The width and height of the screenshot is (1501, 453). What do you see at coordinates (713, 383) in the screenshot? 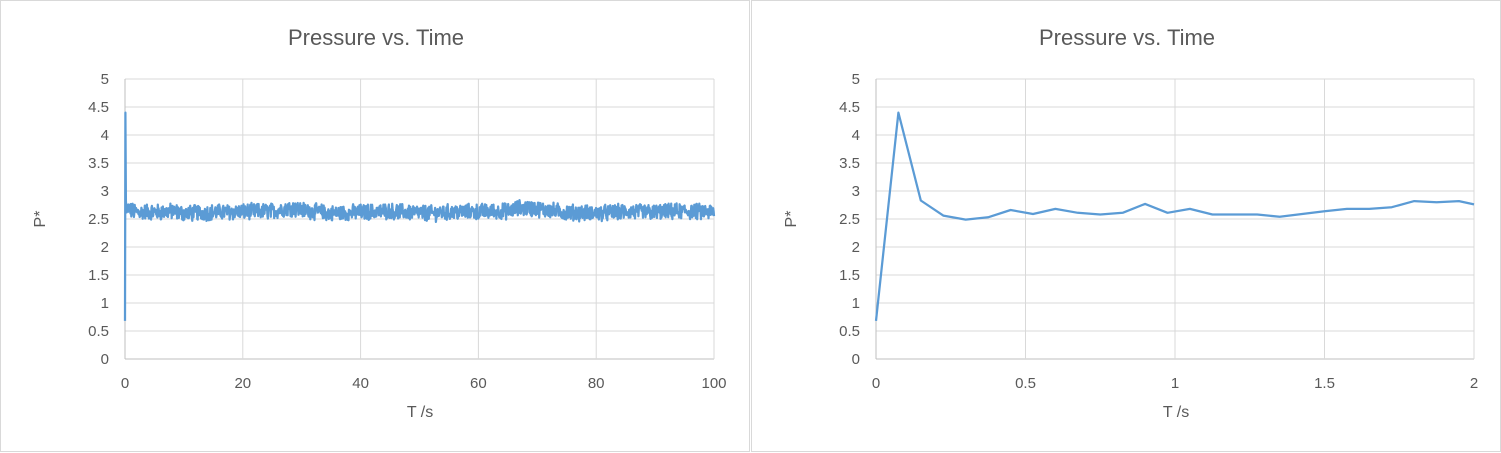
I see `x-tick-label: 100` at bounding box center [713, 383].